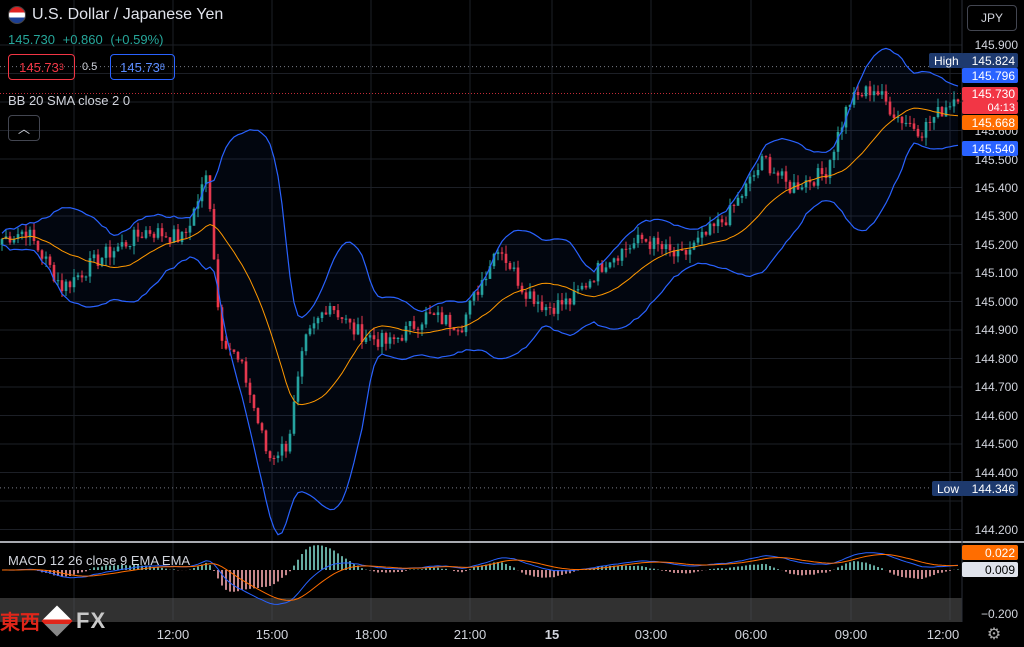  What do you see at coordinates (39, 67) in the screenshot?
I see `sell-price: 145.73` at bounding box center [39, 67].